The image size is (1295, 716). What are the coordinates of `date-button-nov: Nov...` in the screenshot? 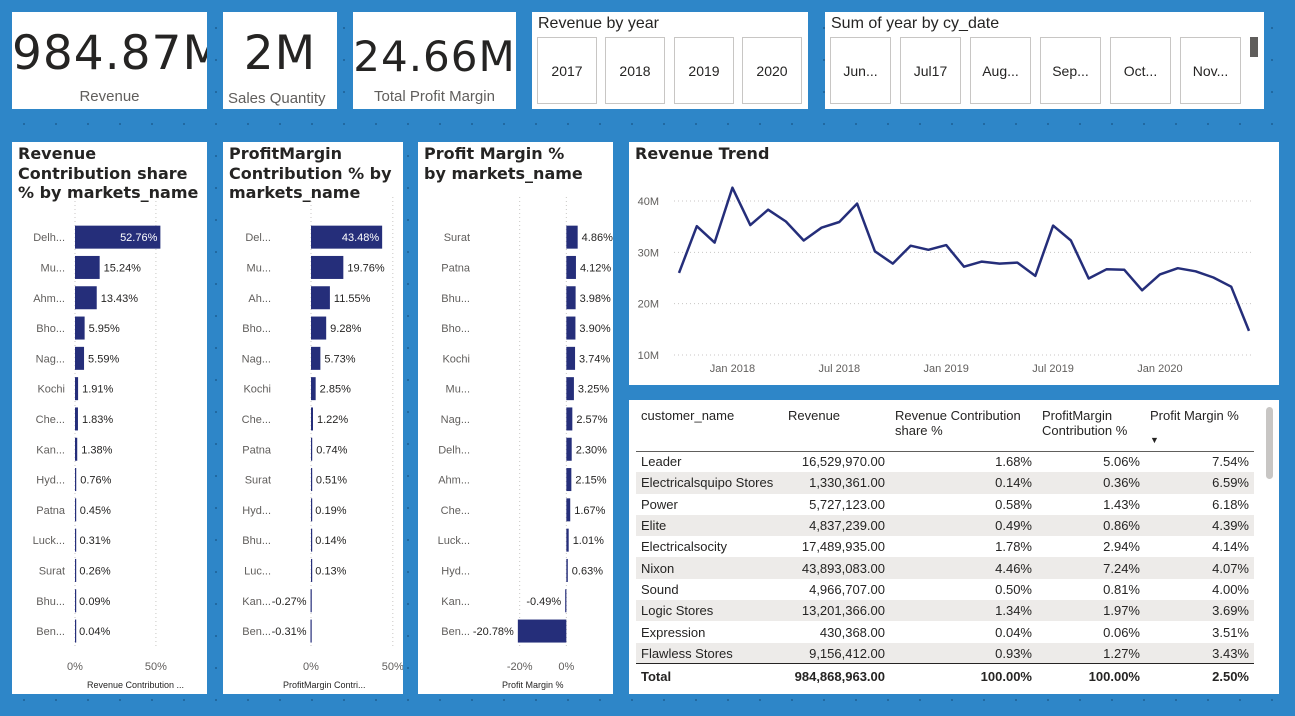 It's located at (1210, 70).